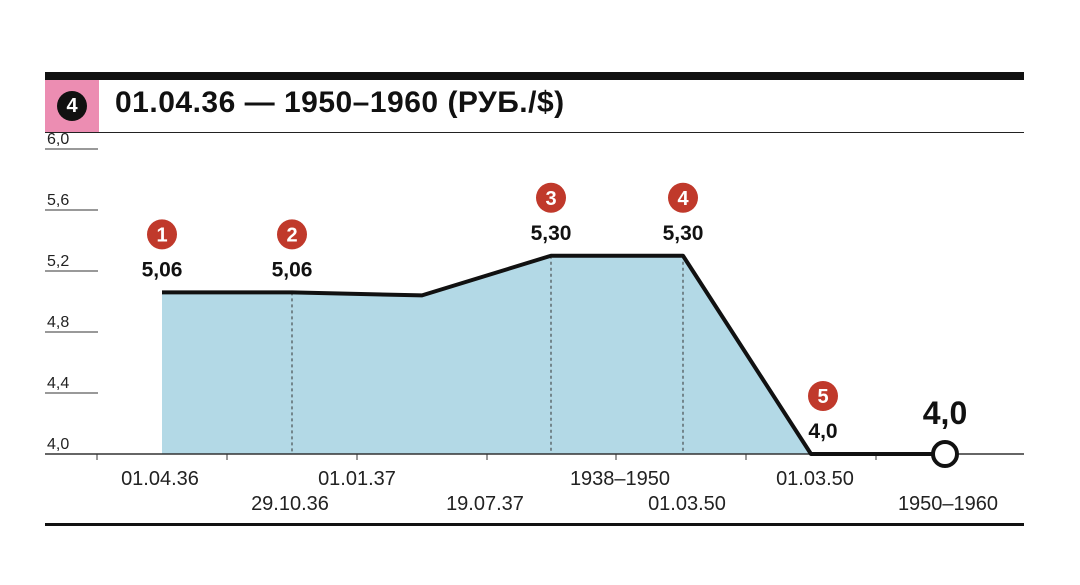 The image size is (1080, 585). Describe the element at coordinates (620, 479) in the screenshot. I see `x-tick-label: 1938–1950` at that location.